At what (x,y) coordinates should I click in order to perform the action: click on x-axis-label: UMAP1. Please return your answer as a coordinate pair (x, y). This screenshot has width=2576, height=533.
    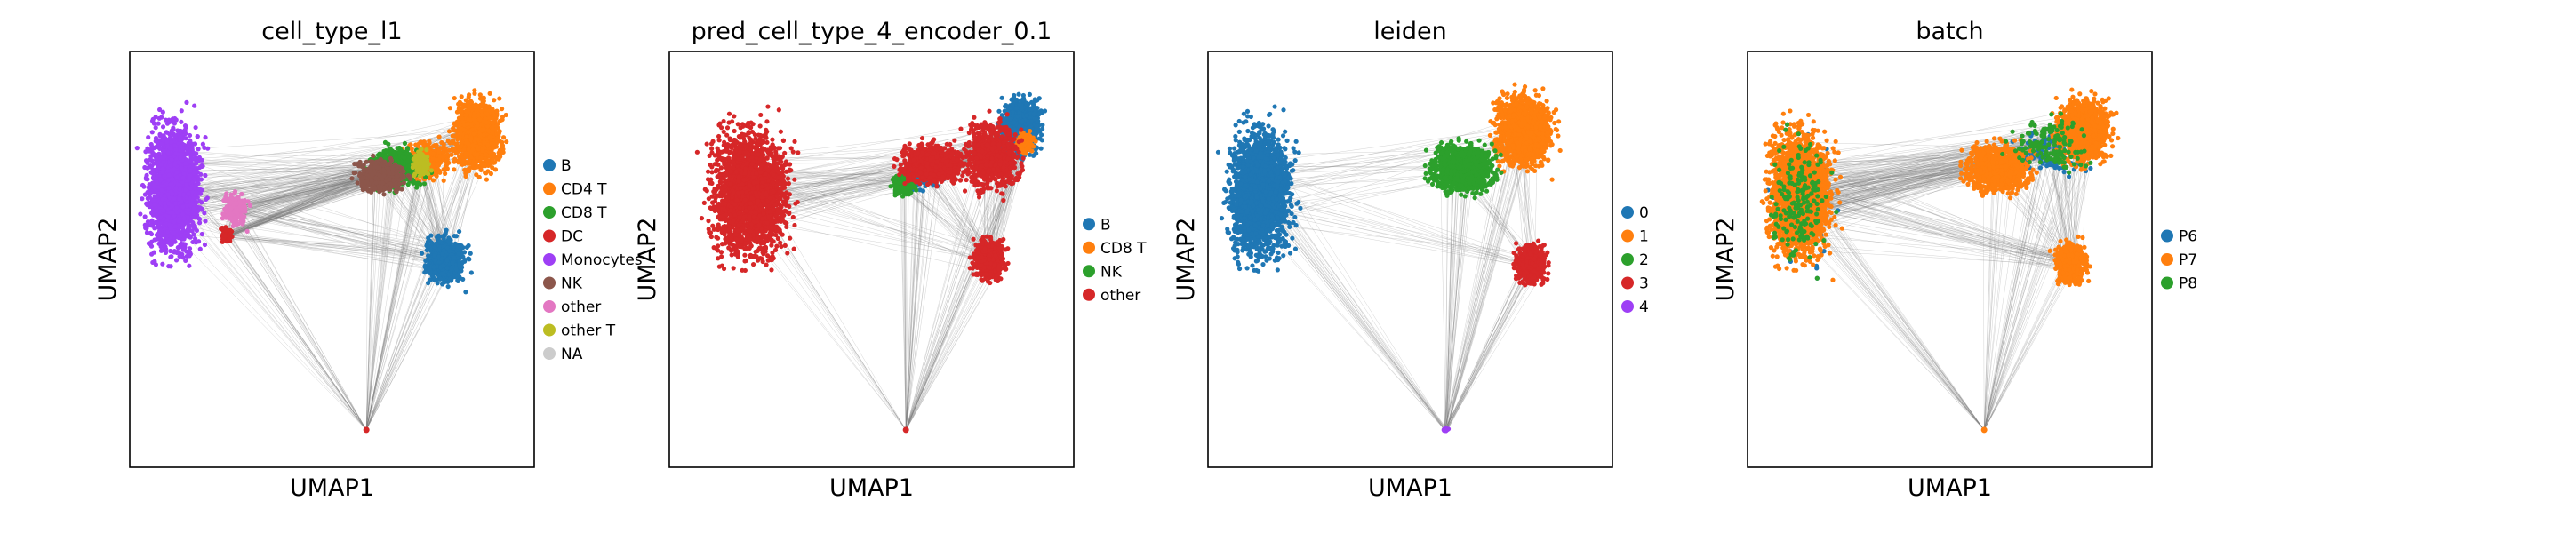
    Looking at the image, I should click on (332, 488).